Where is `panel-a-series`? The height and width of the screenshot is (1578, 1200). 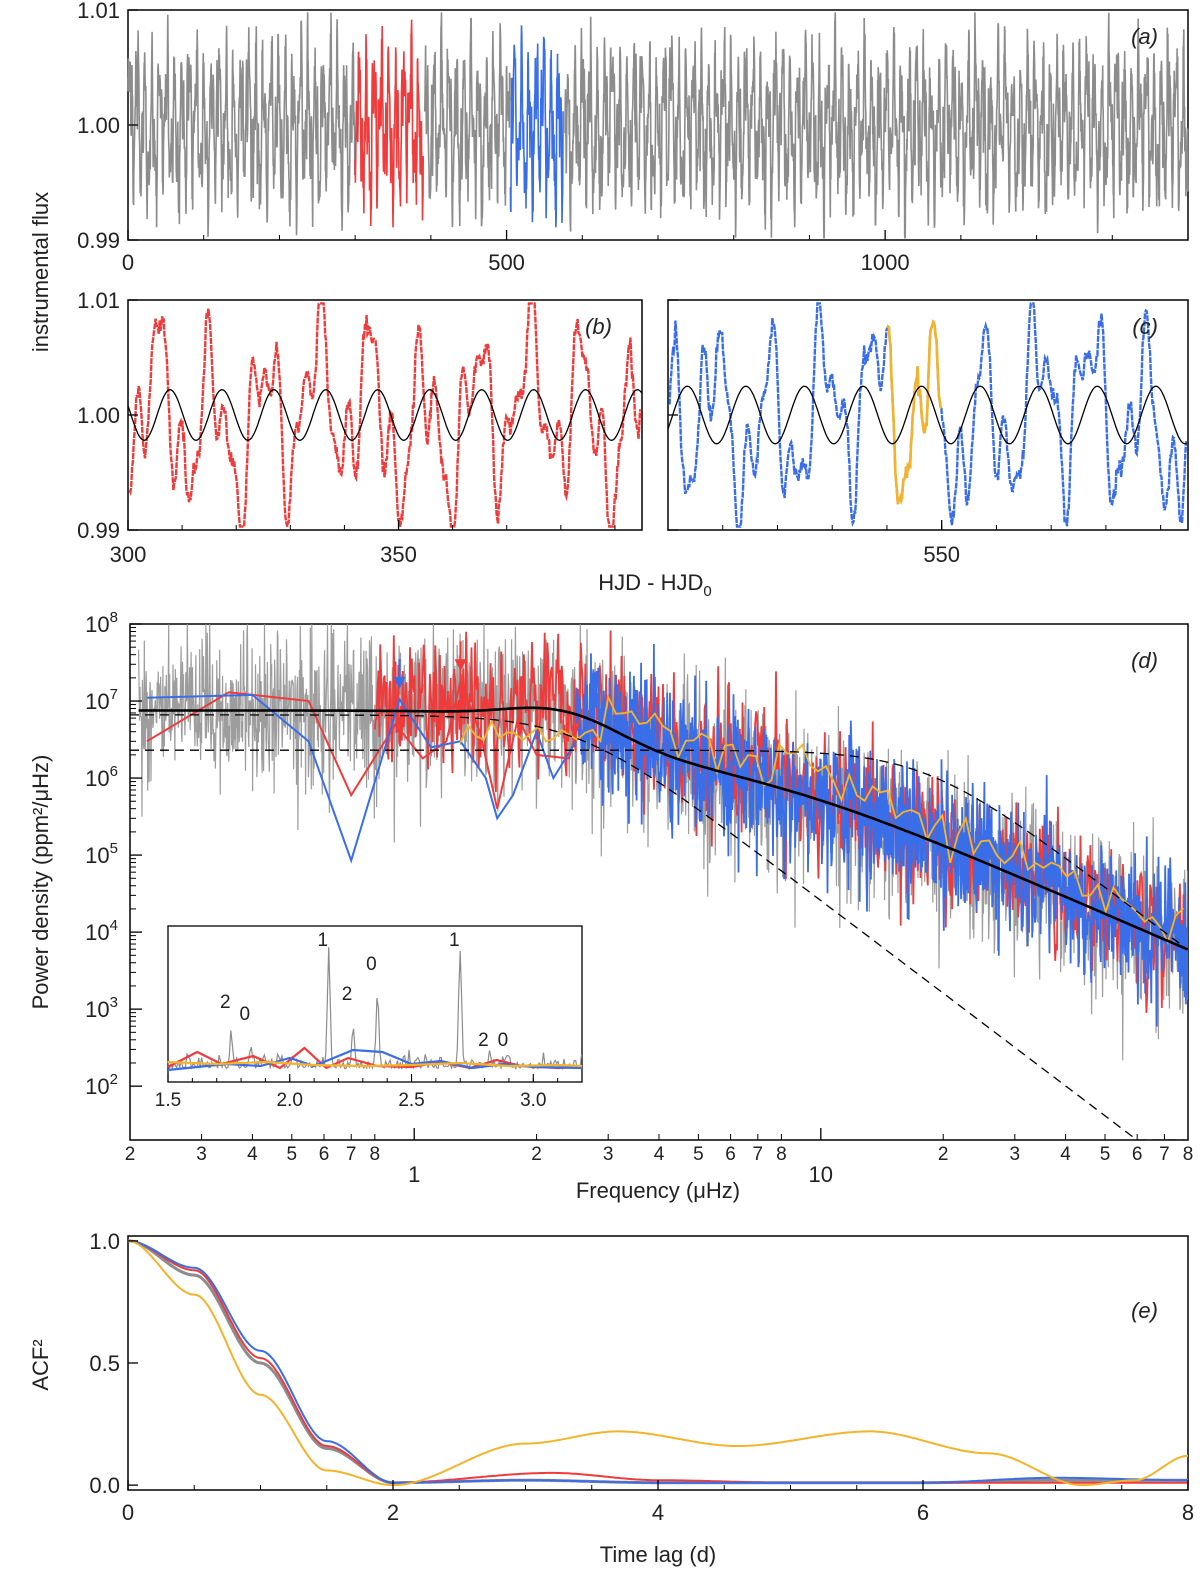 panel-a-series is located at coordinates (658, 125).